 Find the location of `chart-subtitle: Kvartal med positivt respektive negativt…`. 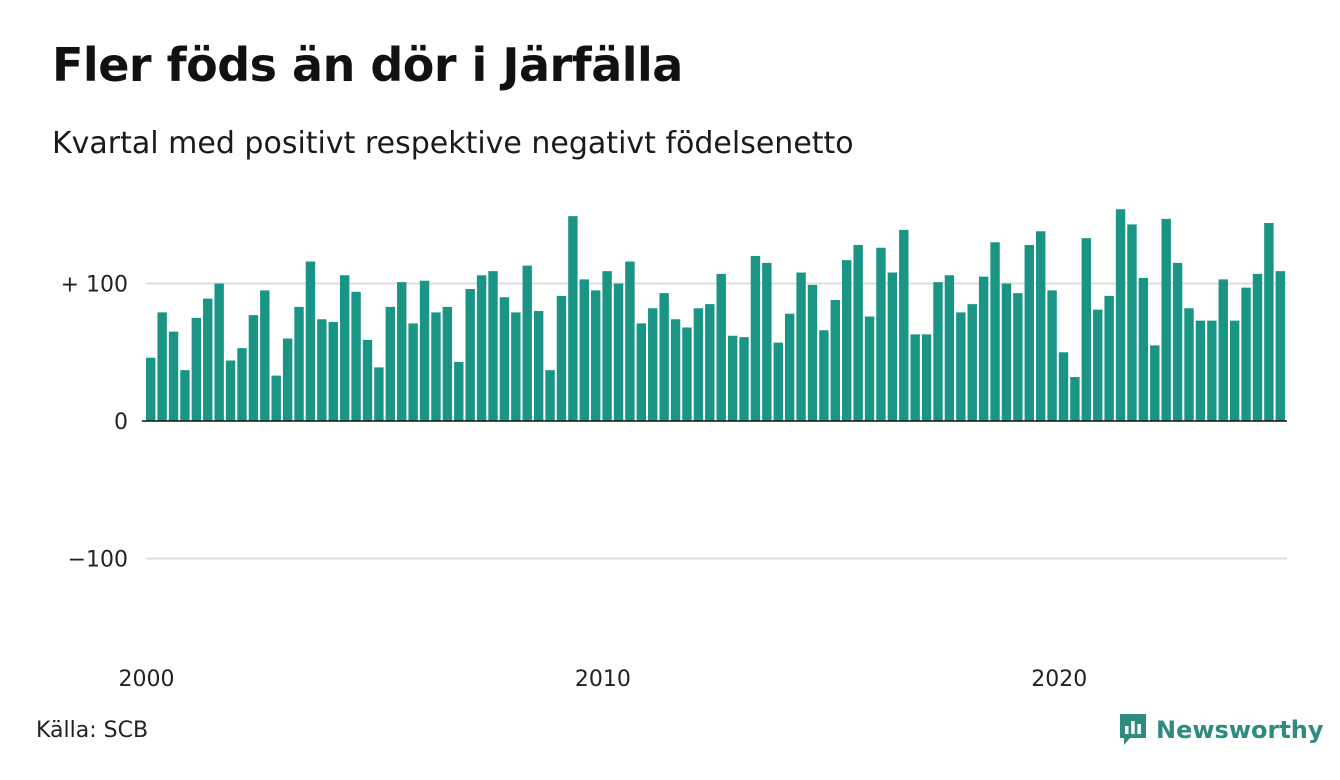

chart-subtitle: Kvartal med positivt respektive negativt… is located at coordinates (453, 143).